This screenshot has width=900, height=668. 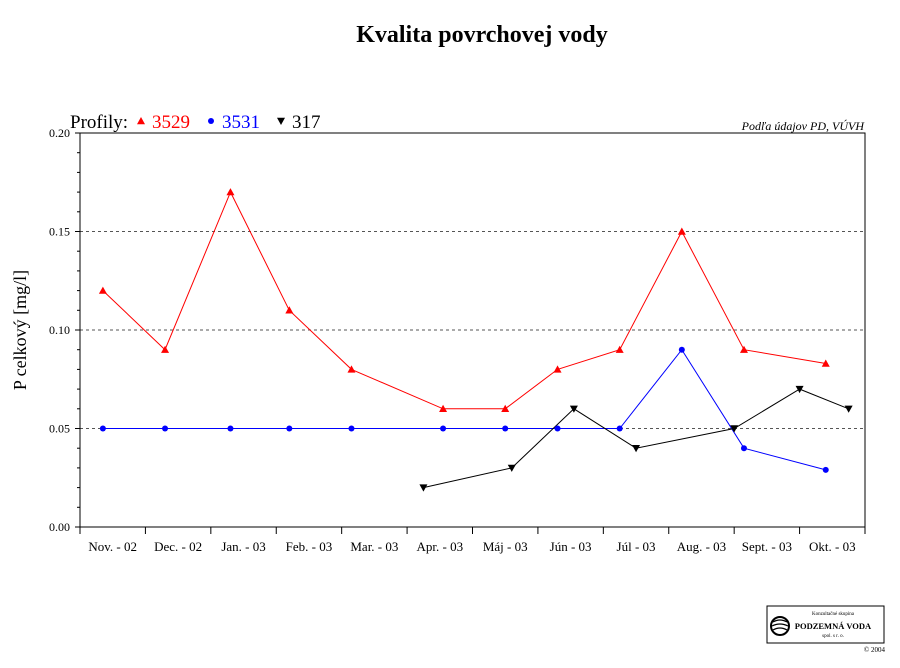 I want to click on logo-line3: spol. s r. o., so click(x=833, y=636).